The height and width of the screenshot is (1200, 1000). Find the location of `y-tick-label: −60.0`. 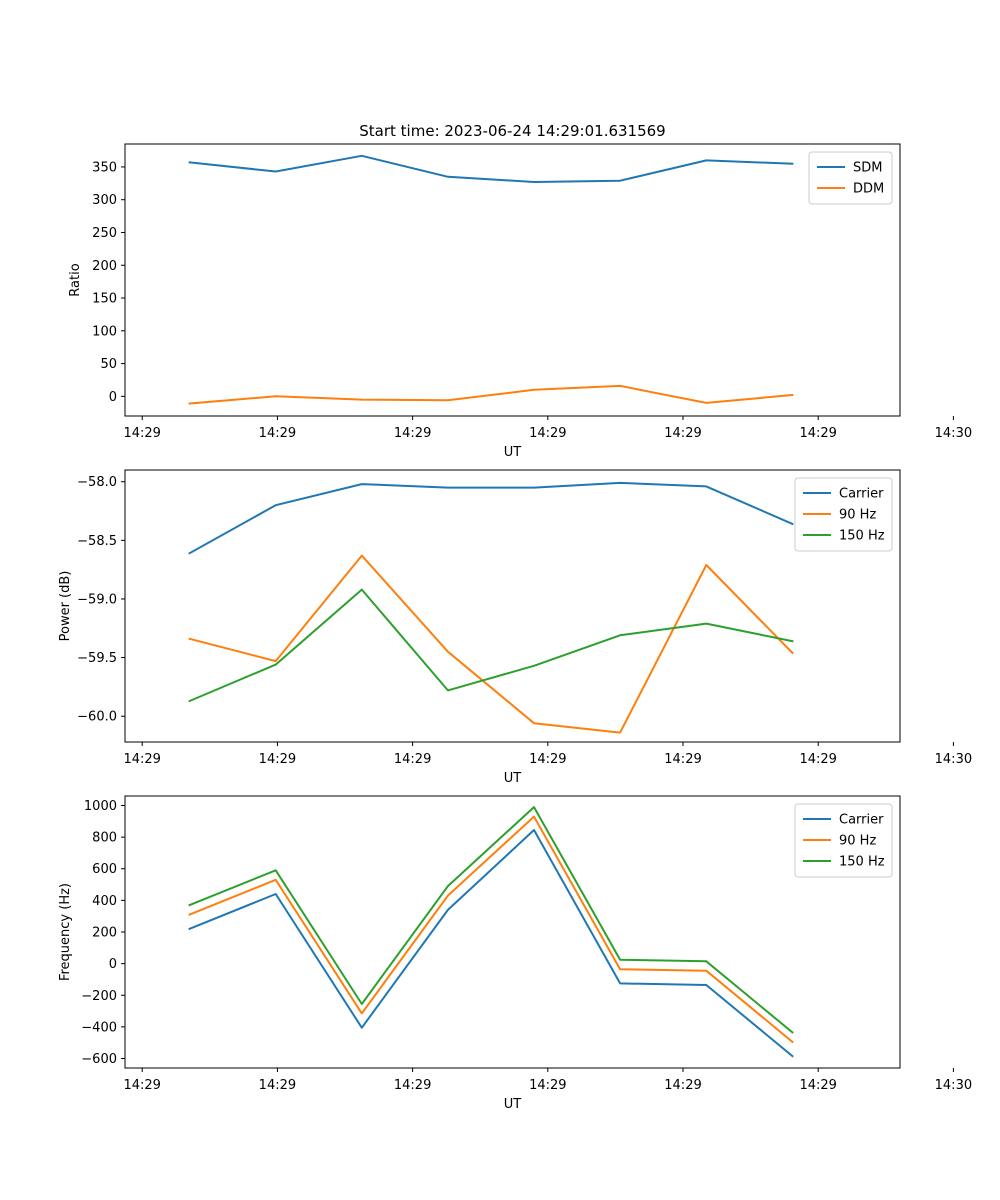

y-tick-label: −60.0 is located at coordinates (97, 717).